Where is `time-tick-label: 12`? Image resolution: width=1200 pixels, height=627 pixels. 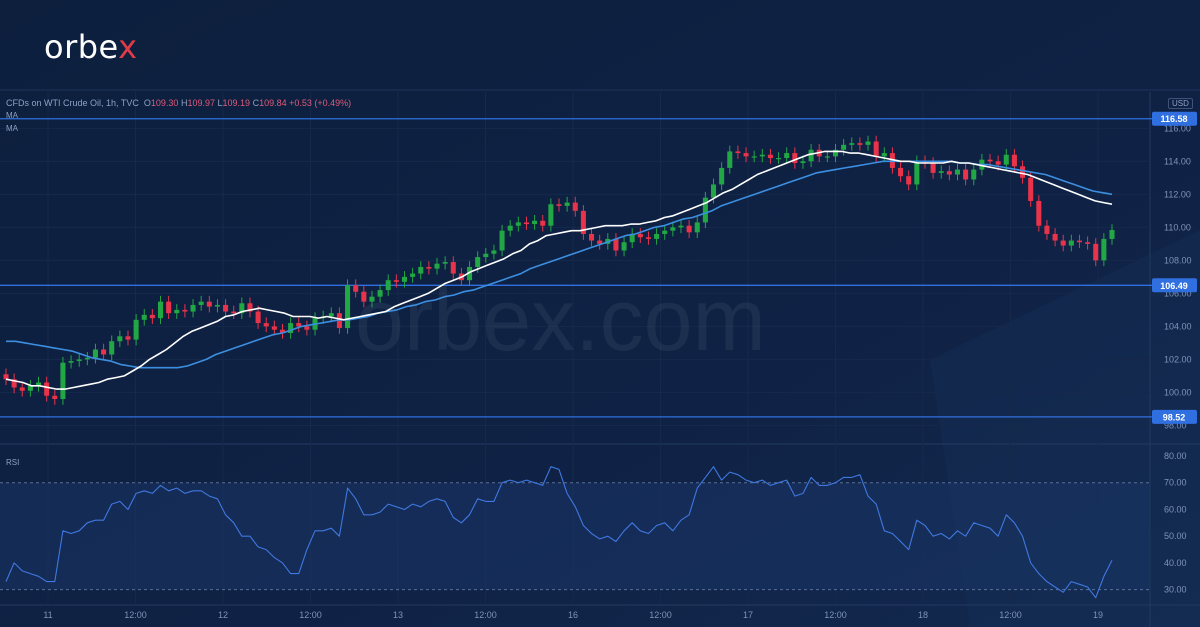 time-tick-label: 12 is located at coordinates (223, 615).